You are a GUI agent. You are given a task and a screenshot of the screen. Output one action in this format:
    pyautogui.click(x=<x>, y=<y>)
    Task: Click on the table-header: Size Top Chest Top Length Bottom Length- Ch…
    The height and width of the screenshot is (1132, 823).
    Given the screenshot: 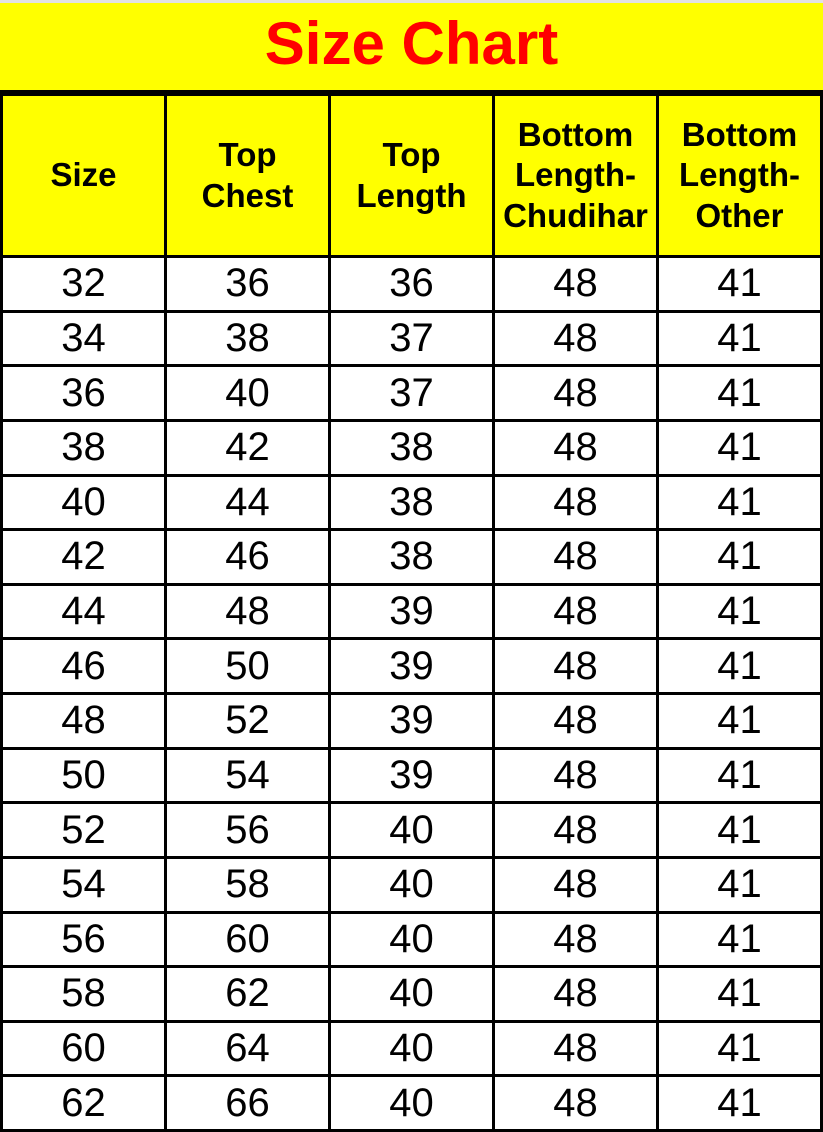 What is the action you would take?
    pyautogui.click(x=411, y=175)
    